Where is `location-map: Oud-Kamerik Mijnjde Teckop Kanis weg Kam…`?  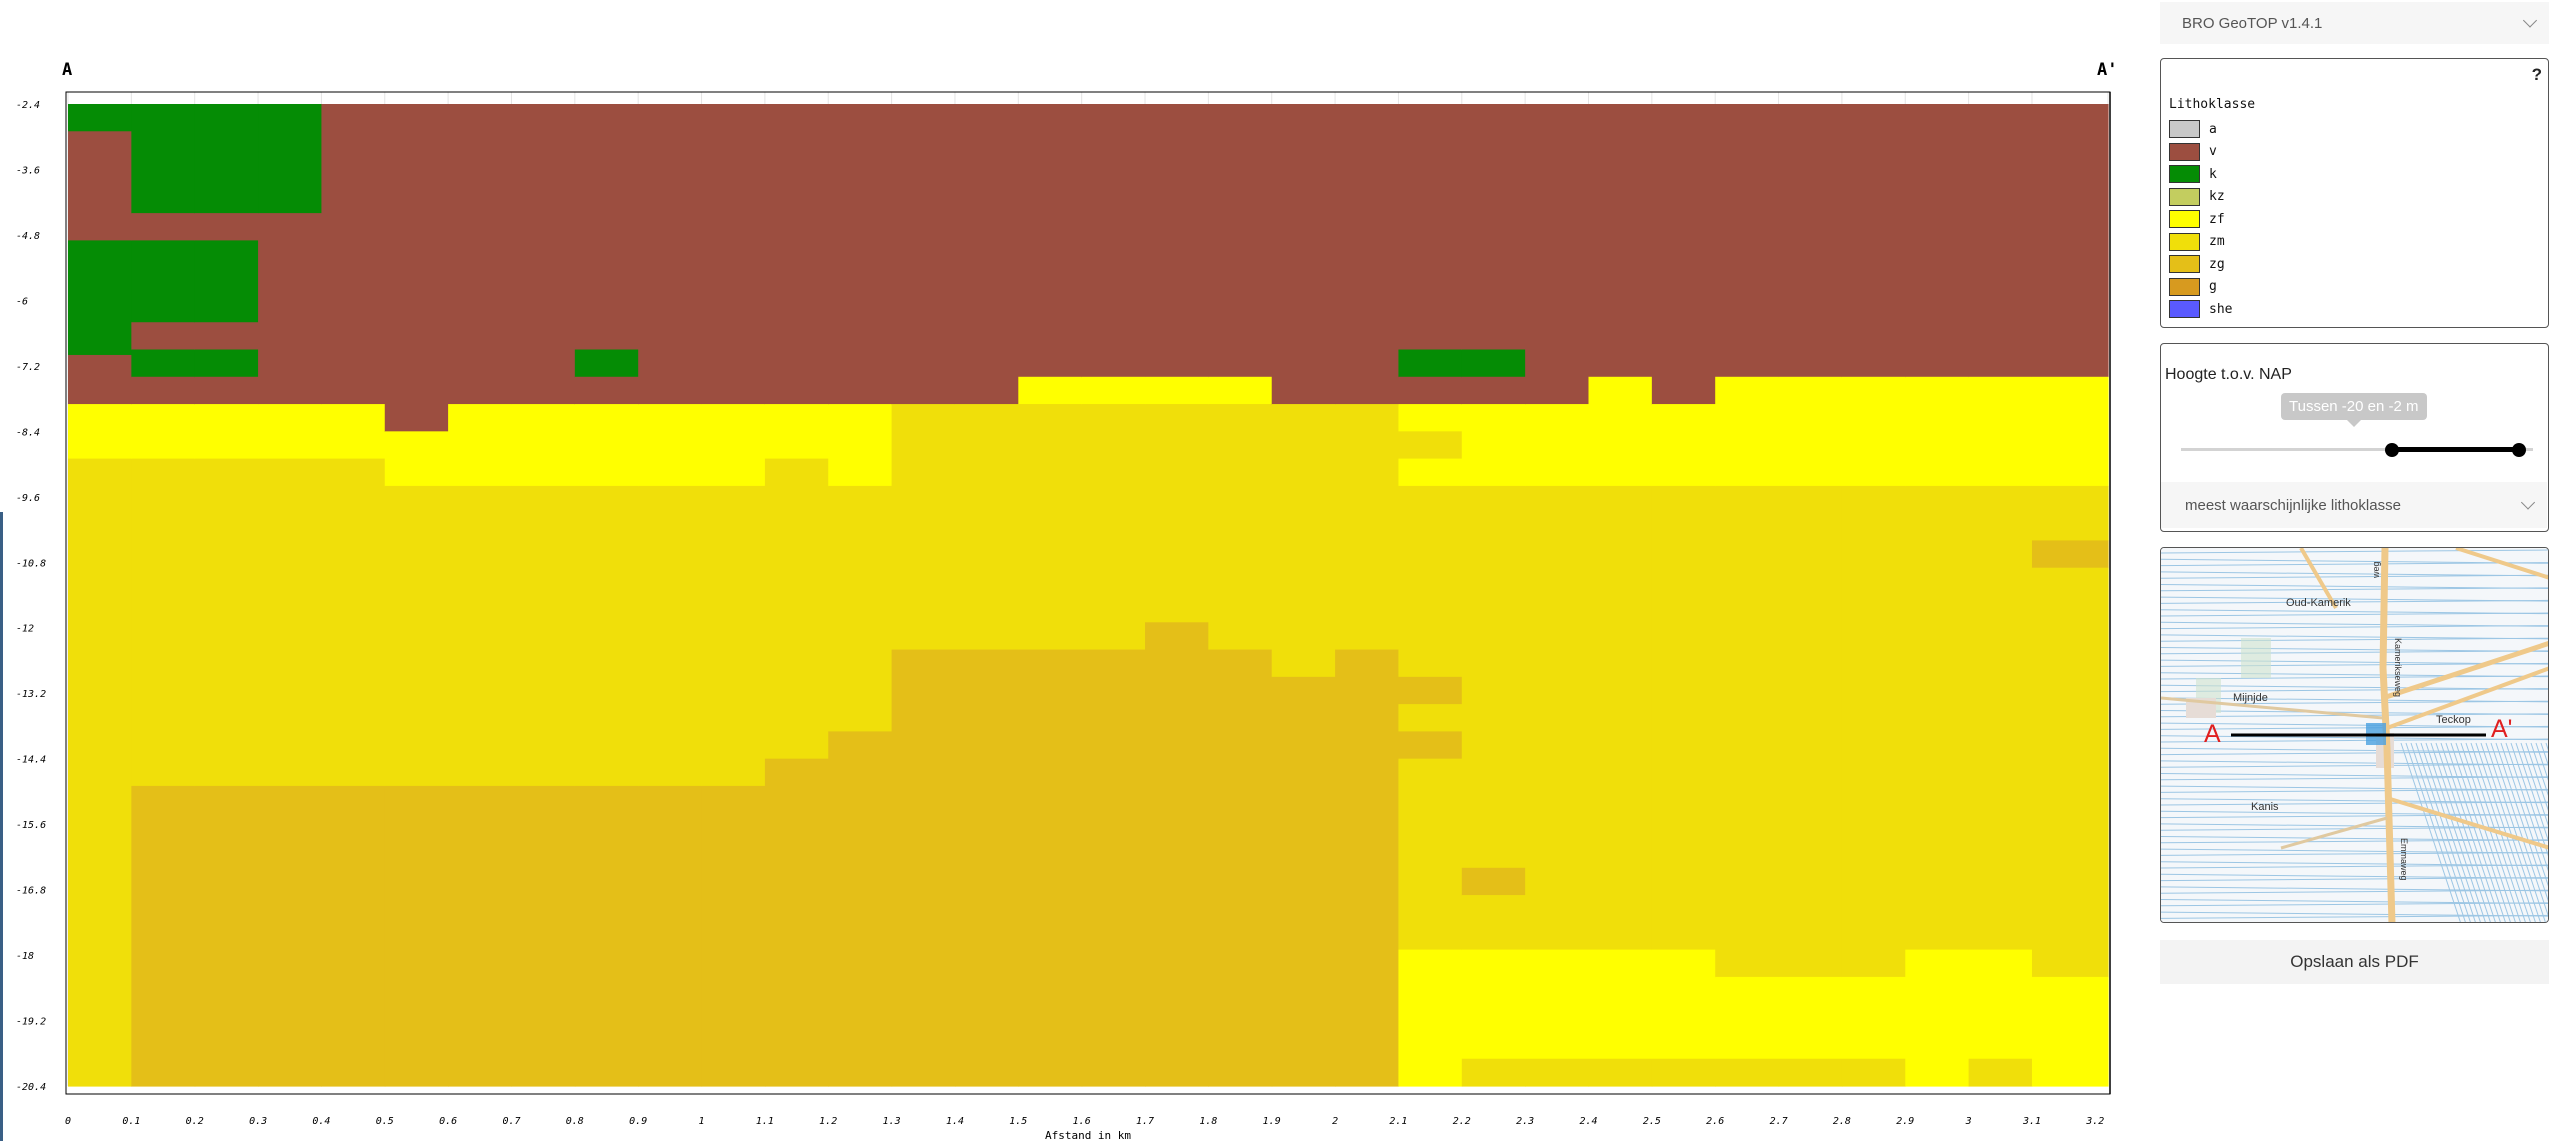 location-map: Oud-Kamerik Mijnjde Teckop Kanis weg Kam… is located at coordinates (2354, 735).